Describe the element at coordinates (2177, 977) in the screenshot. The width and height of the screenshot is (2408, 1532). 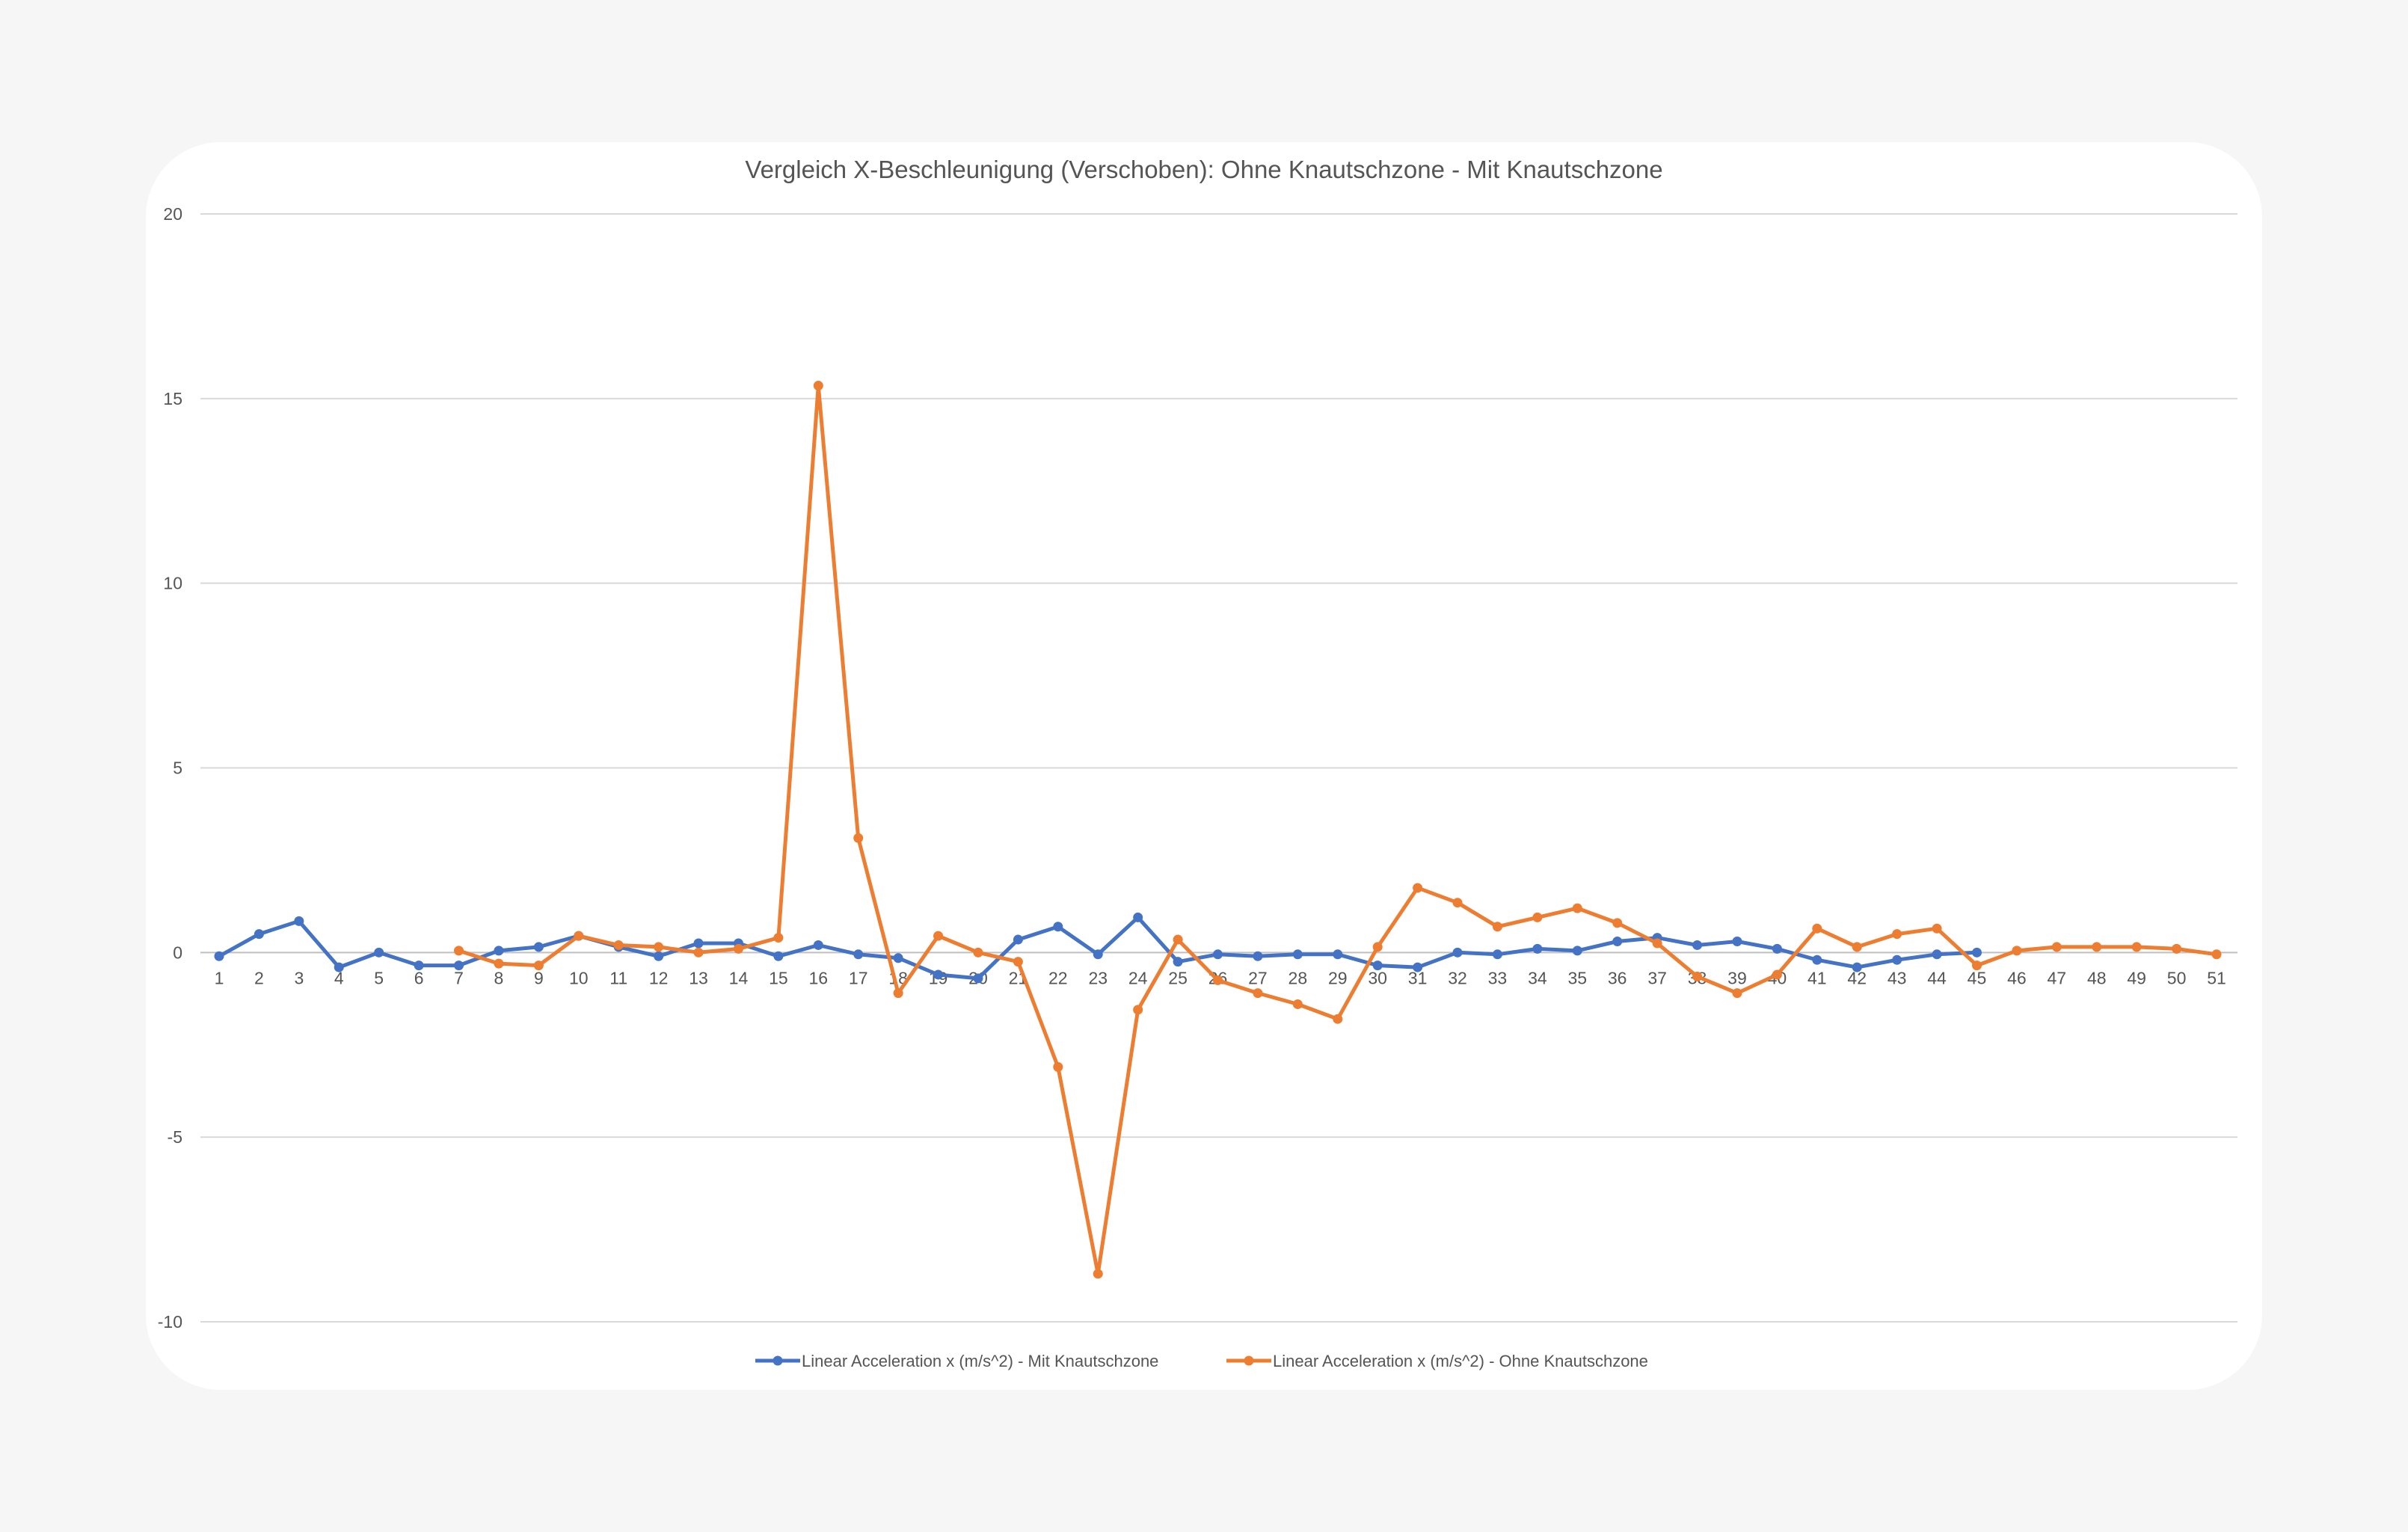
I see `x-tick-label: 50` at that location.